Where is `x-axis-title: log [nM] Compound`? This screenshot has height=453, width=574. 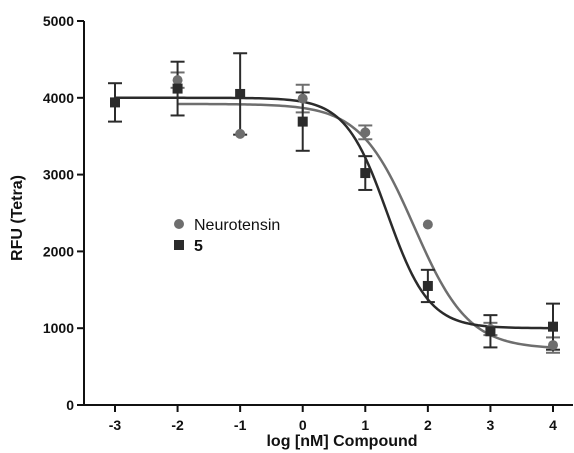 x-axis-title: log [nM] Compound is located at coordinates (341, 441).